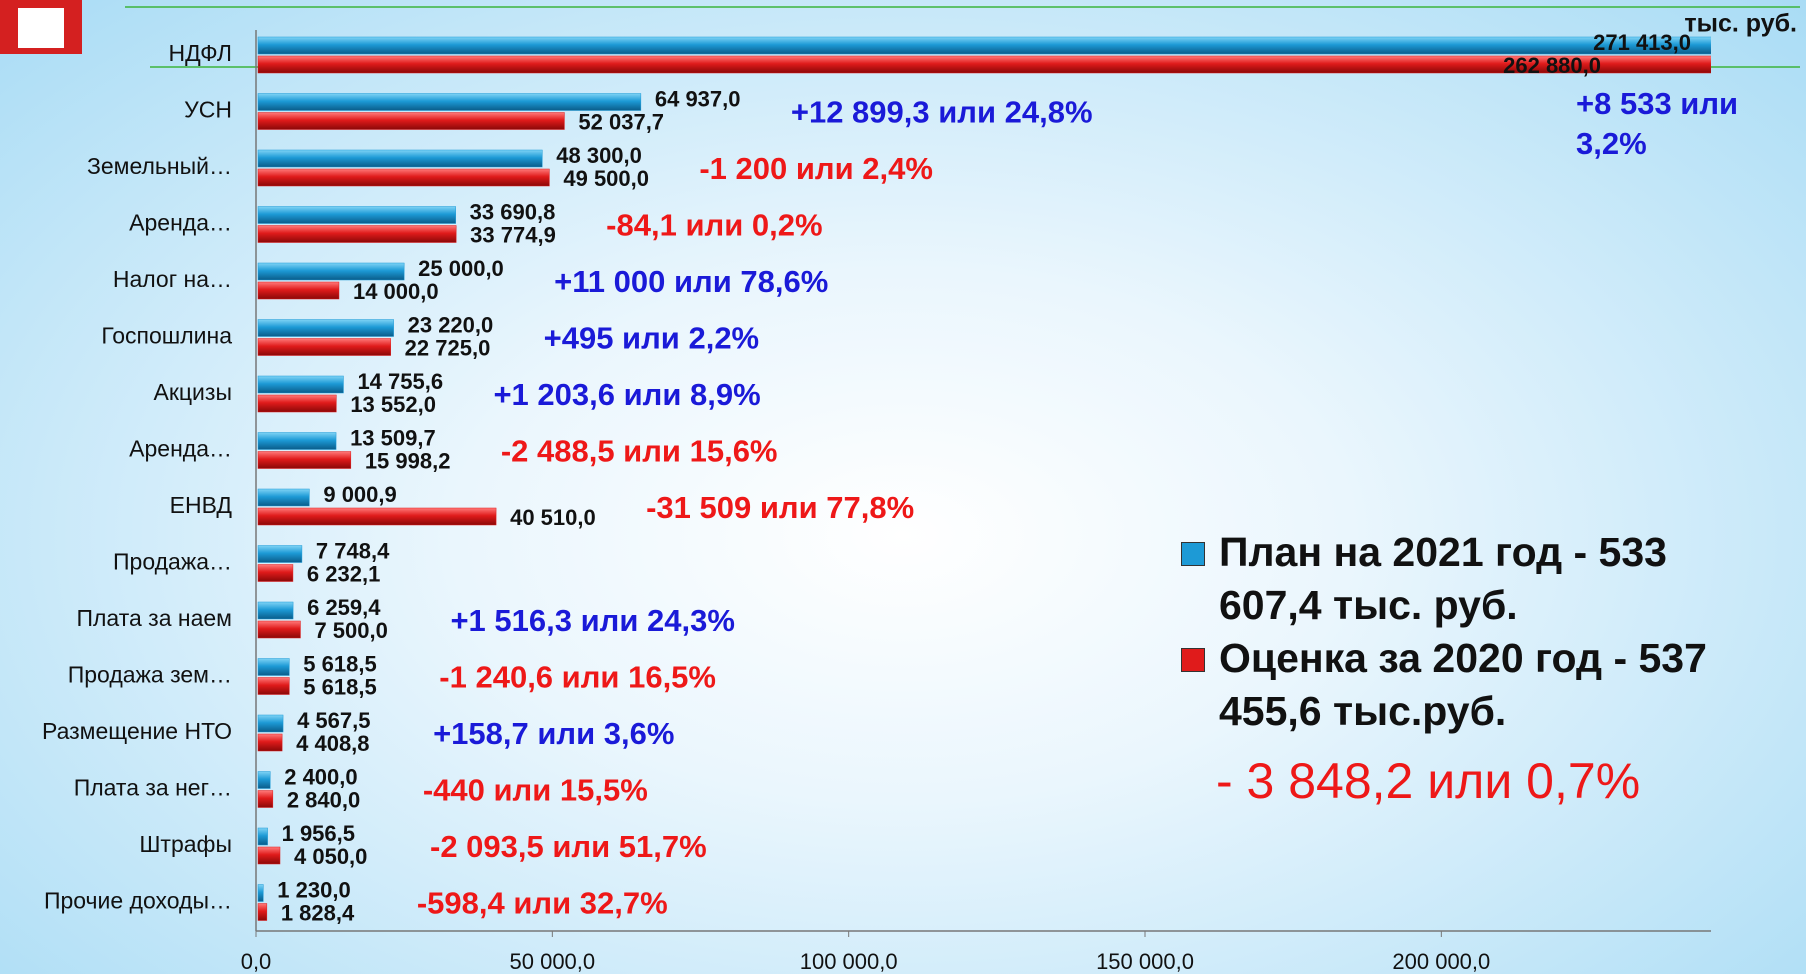 The height and width of the screenshot is (974, 1806). I want to click on logo-inner, so click(41, 28).